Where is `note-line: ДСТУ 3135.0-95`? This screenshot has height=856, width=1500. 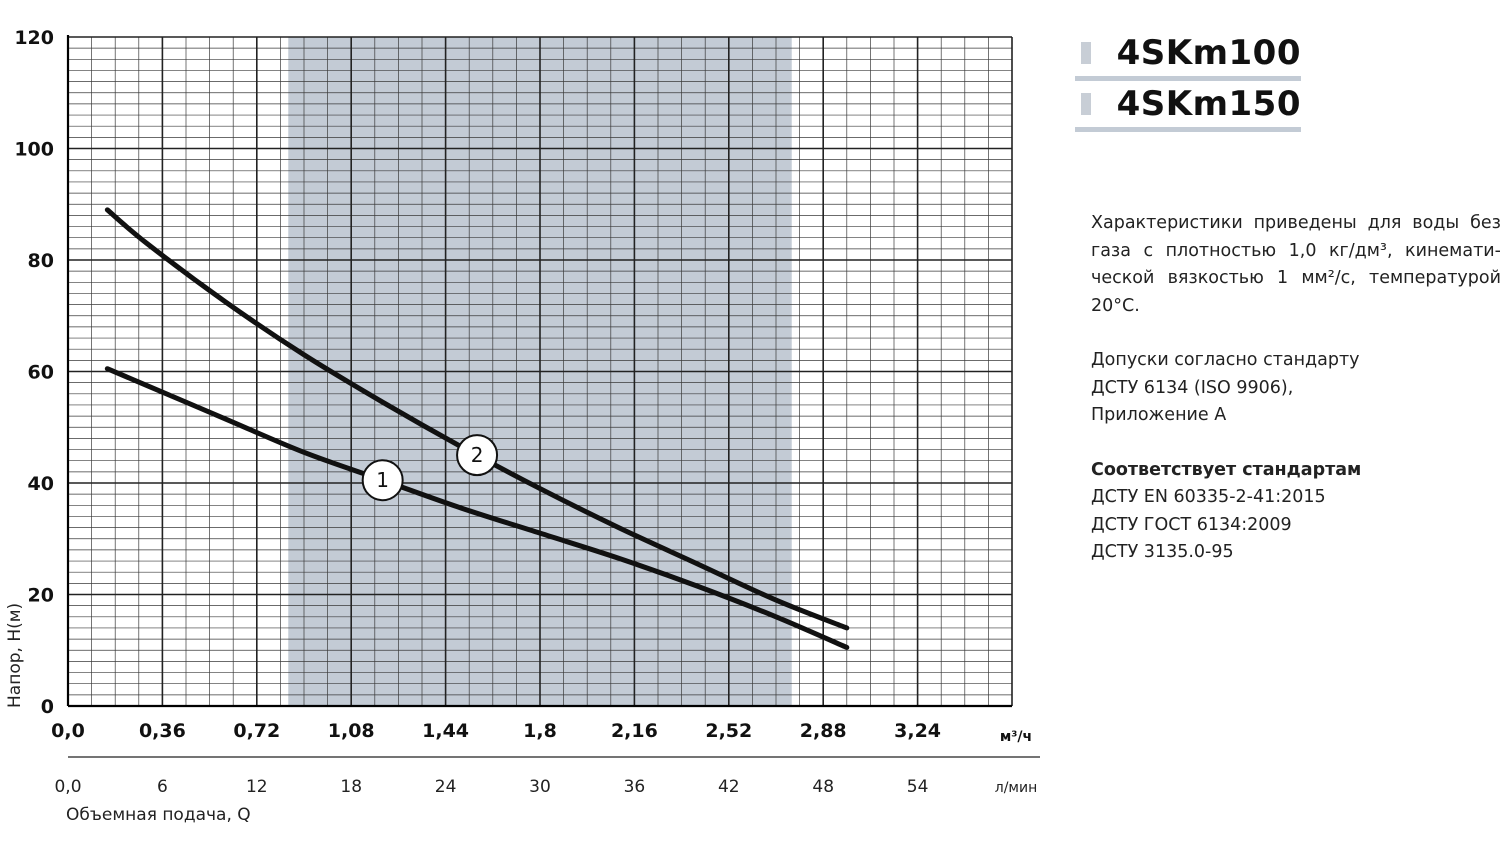
note-line: ДСТУ 3135.0-95 is located at coordinates (1162, 552).